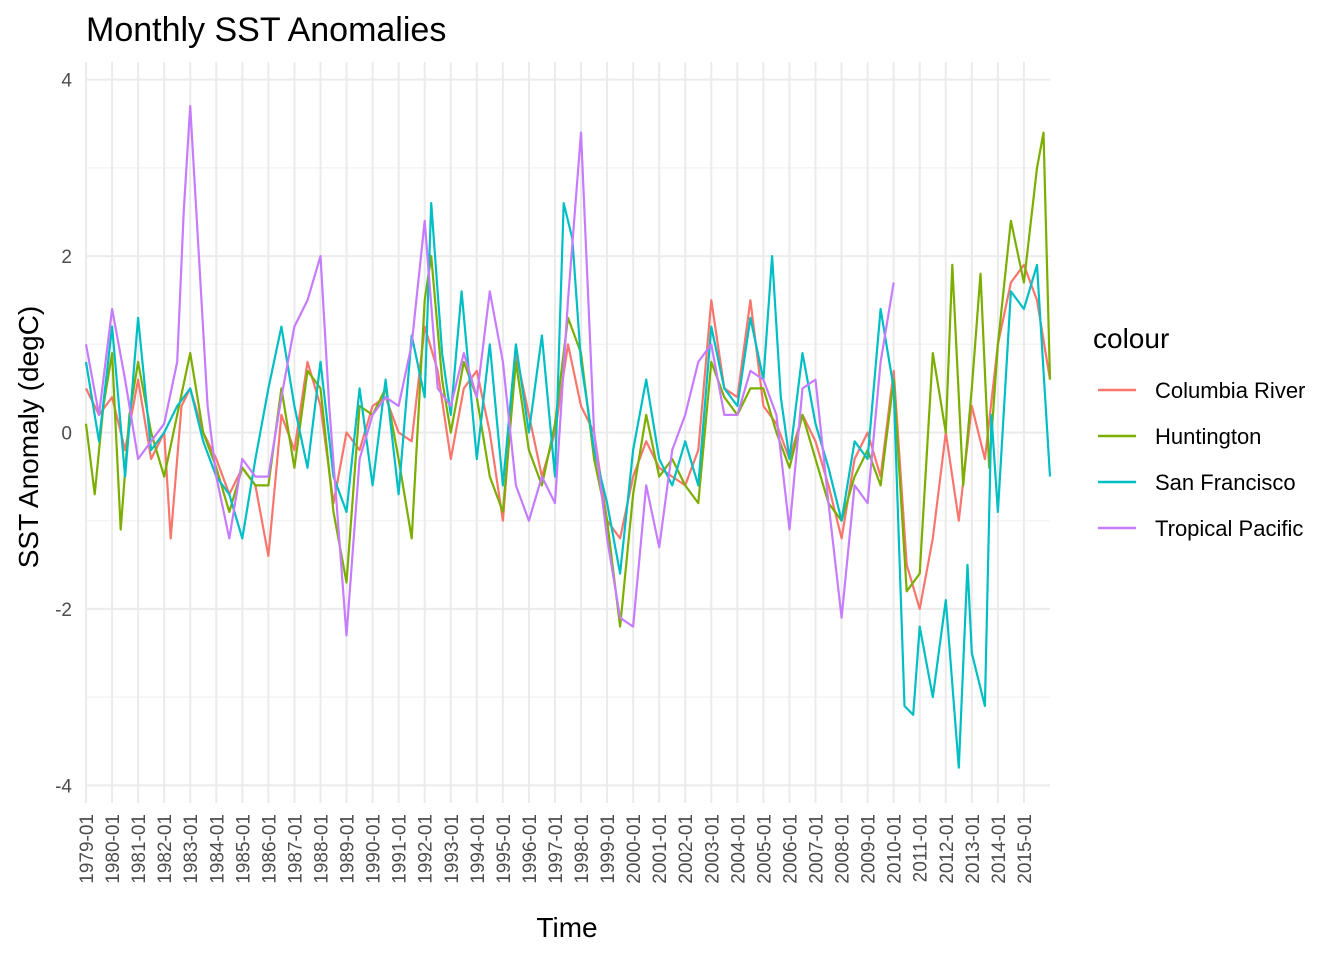  What do you see at coordinates (266, 30) in the screenshot?
I see `chart-title: Monthly SST Anomalies` at bounding box center [266, 30].